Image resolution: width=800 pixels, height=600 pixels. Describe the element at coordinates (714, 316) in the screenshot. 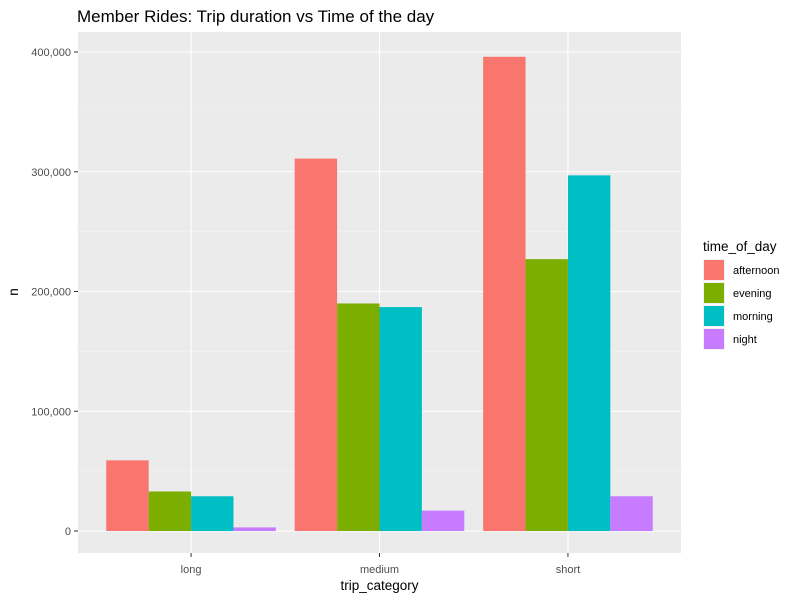

I see `legend-swatch-morning` at that location.